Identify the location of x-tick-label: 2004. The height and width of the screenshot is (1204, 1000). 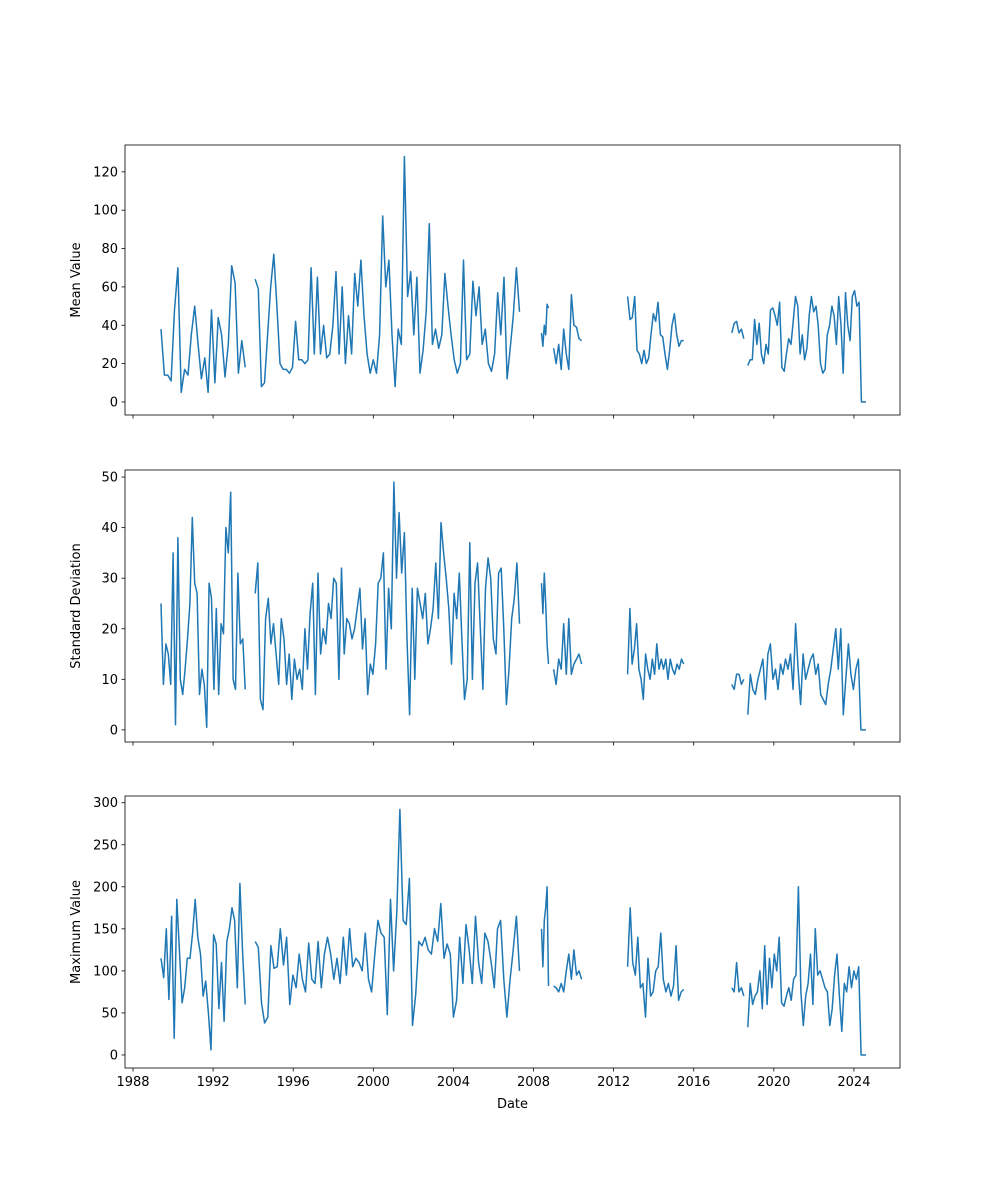
(453, 1082).